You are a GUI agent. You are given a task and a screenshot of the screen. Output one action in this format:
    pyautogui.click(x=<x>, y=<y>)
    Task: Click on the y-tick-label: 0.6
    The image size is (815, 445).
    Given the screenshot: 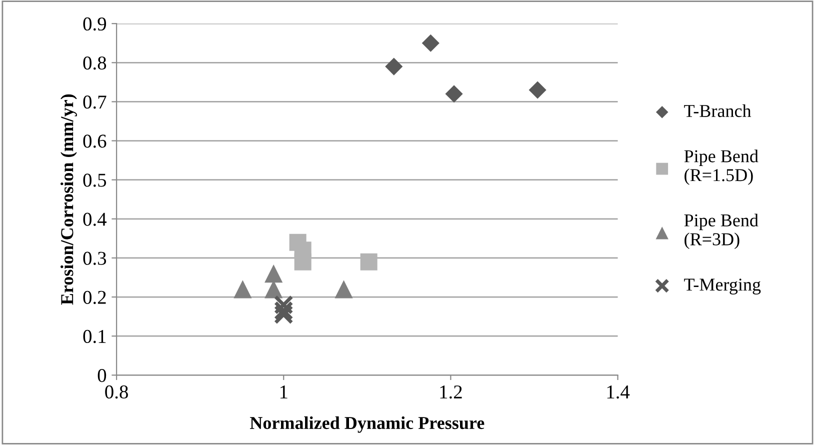 What is the action you would take?
    pyautogui.click(x=94, y=141)
    